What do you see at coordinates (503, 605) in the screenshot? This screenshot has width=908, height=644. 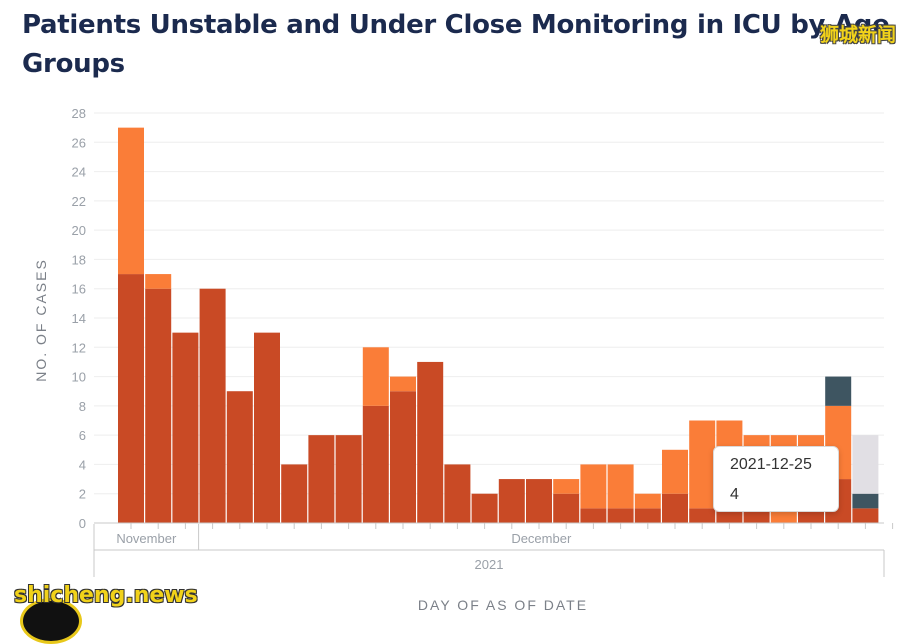 I see `x-axis-title: DAY OF AS OF DATE` at bounding box center [503, 605].